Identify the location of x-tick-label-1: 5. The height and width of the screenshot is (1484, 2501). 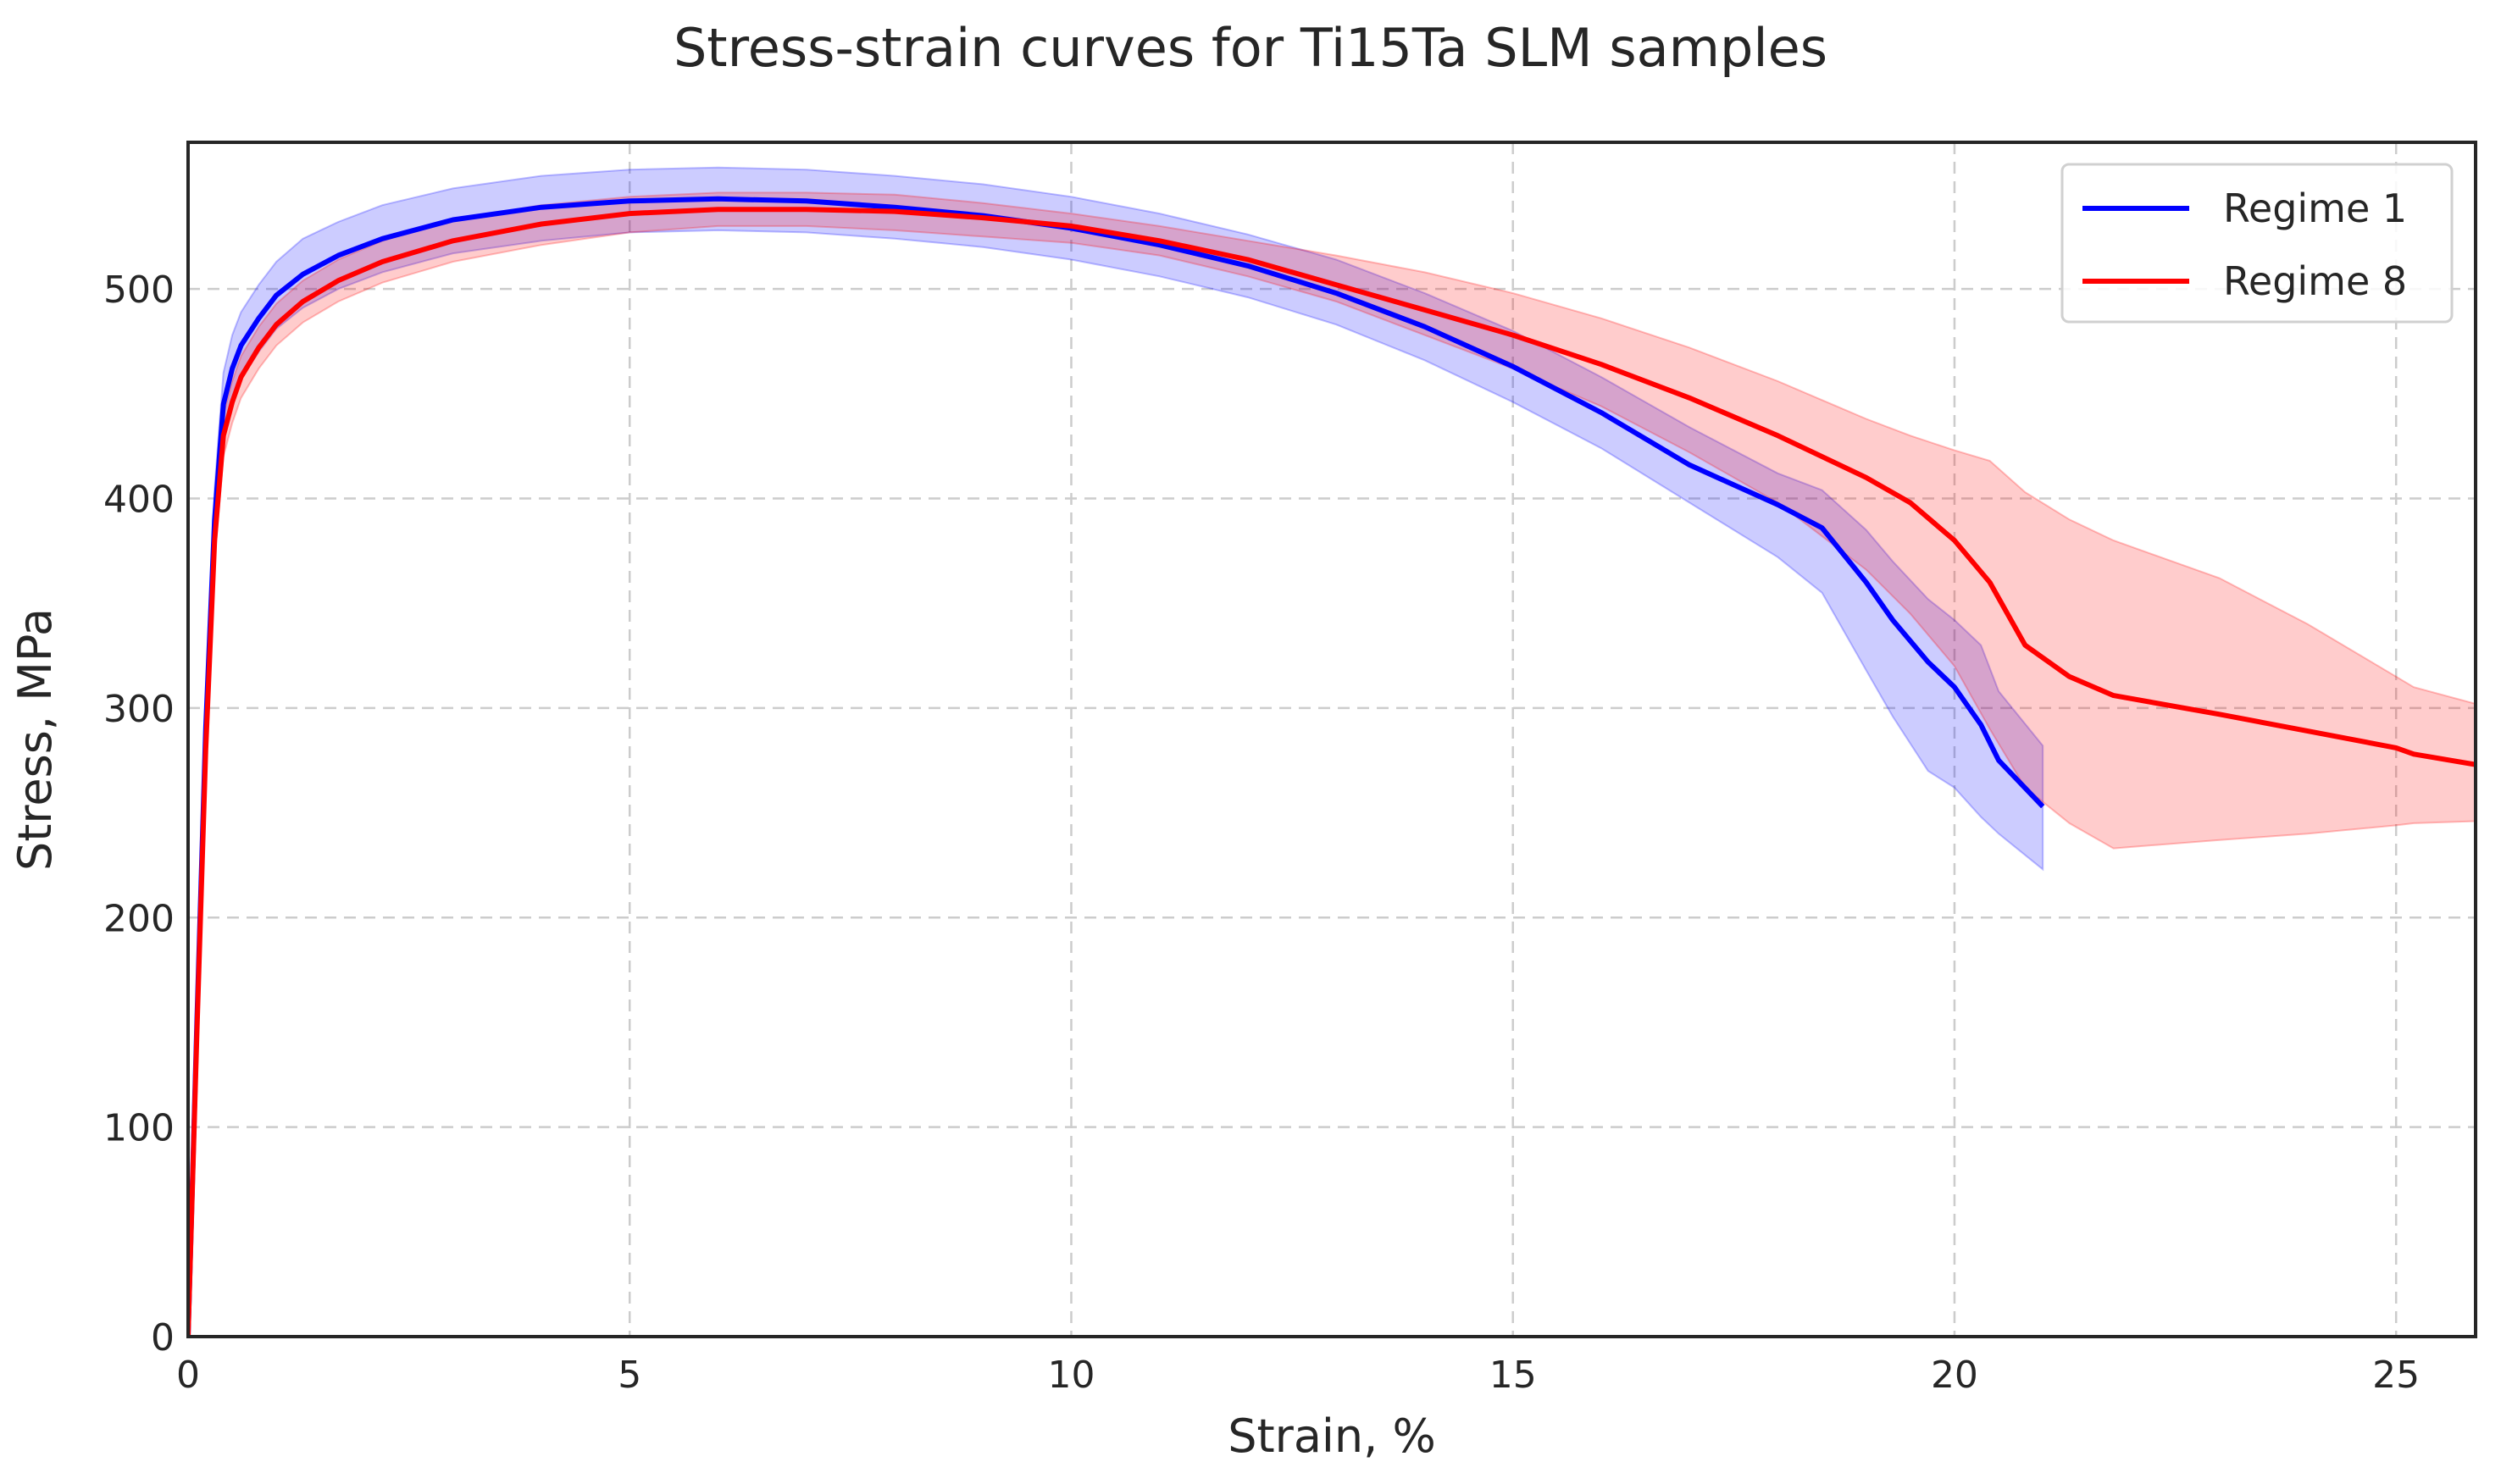
(629, 1375).